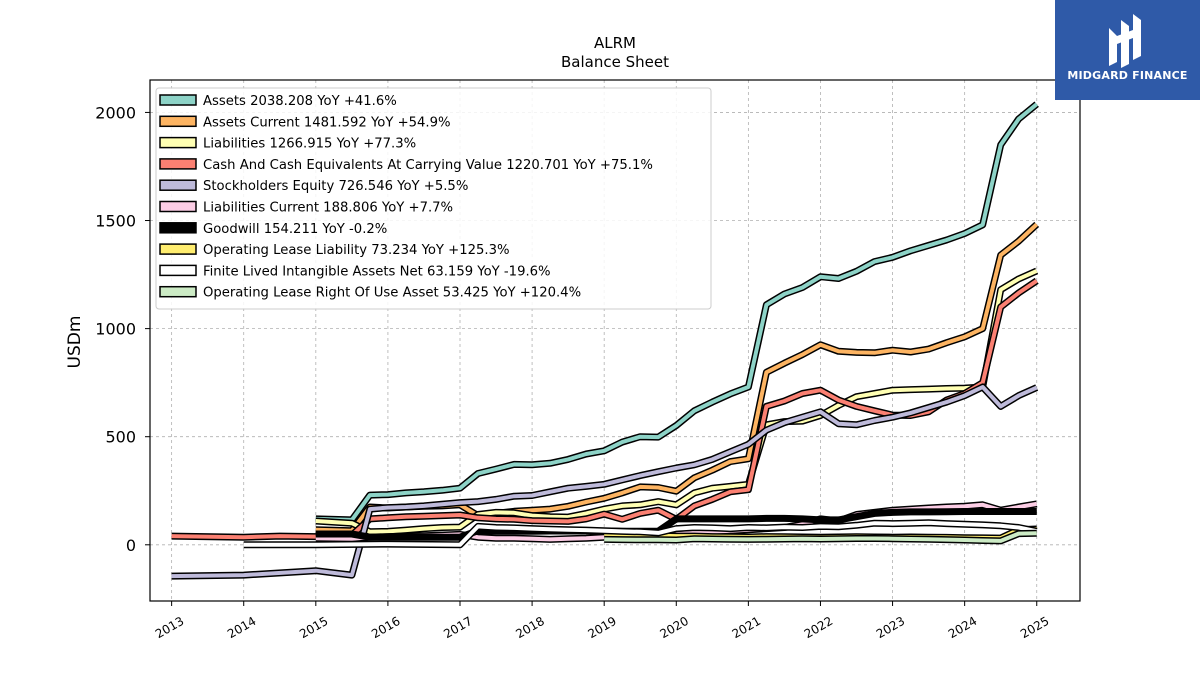  I want to click on brand-name: MIDGARD FINANCE, so click(1127, 75).